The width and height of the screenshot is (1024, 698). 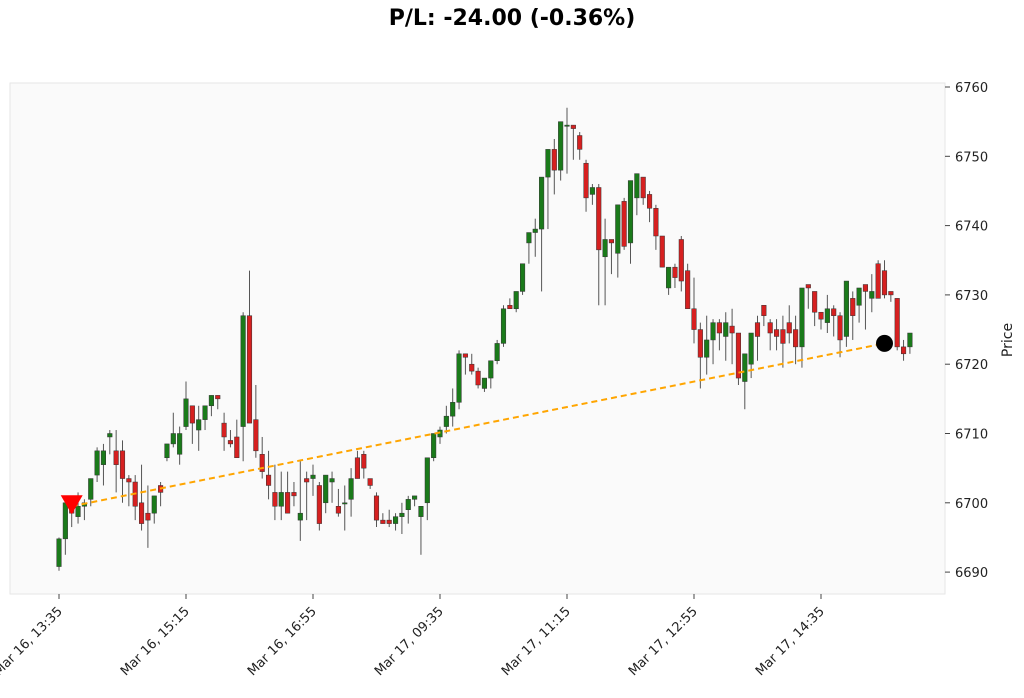 What do you see at coordinates (512, 18) in the screenshot?
I see `chart-title: P/L: -24.00 (-0.36%)` at bounding box center [512, 18].